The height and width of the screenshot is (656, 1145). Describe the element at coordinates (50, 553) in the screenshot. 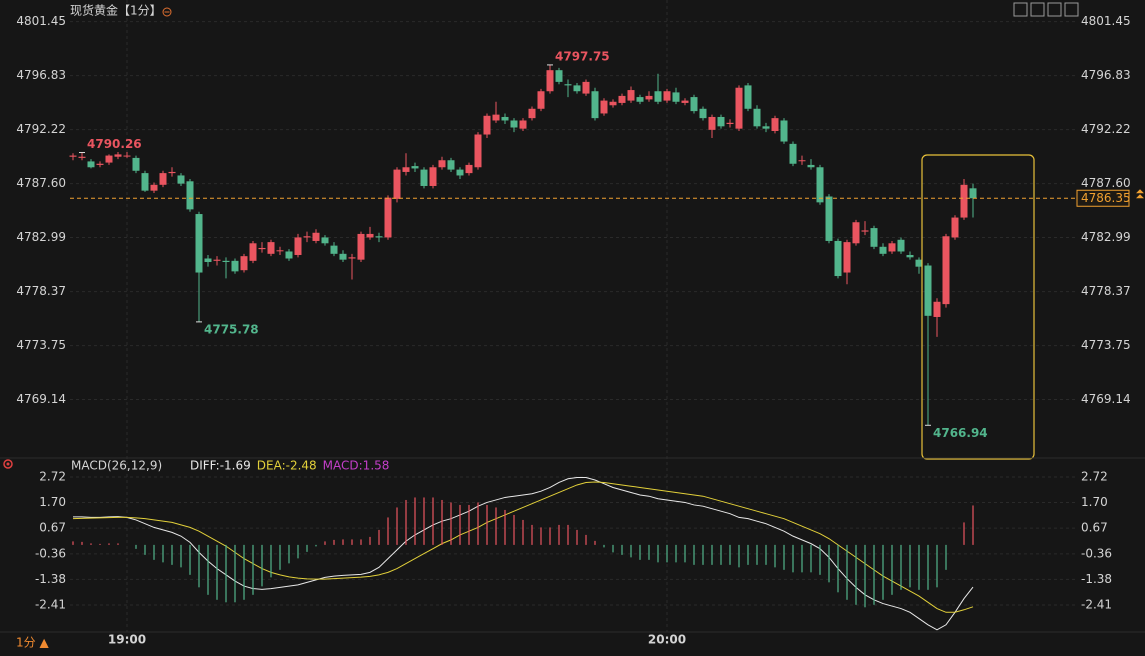

I see `y-tick-label-left: -0.36` at that location.